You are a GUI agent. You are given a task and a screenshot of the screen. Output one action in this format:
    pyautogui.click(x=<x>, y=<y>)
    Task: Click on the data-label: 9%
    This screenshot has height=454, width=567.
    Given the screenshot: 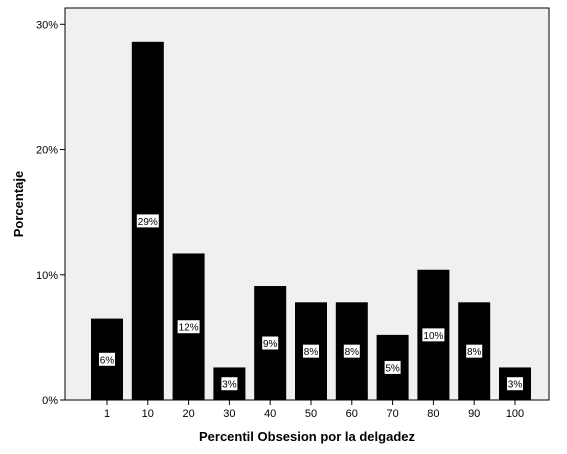 What is the action you would take?
    pyautogui.click(x=270, y=344)
    